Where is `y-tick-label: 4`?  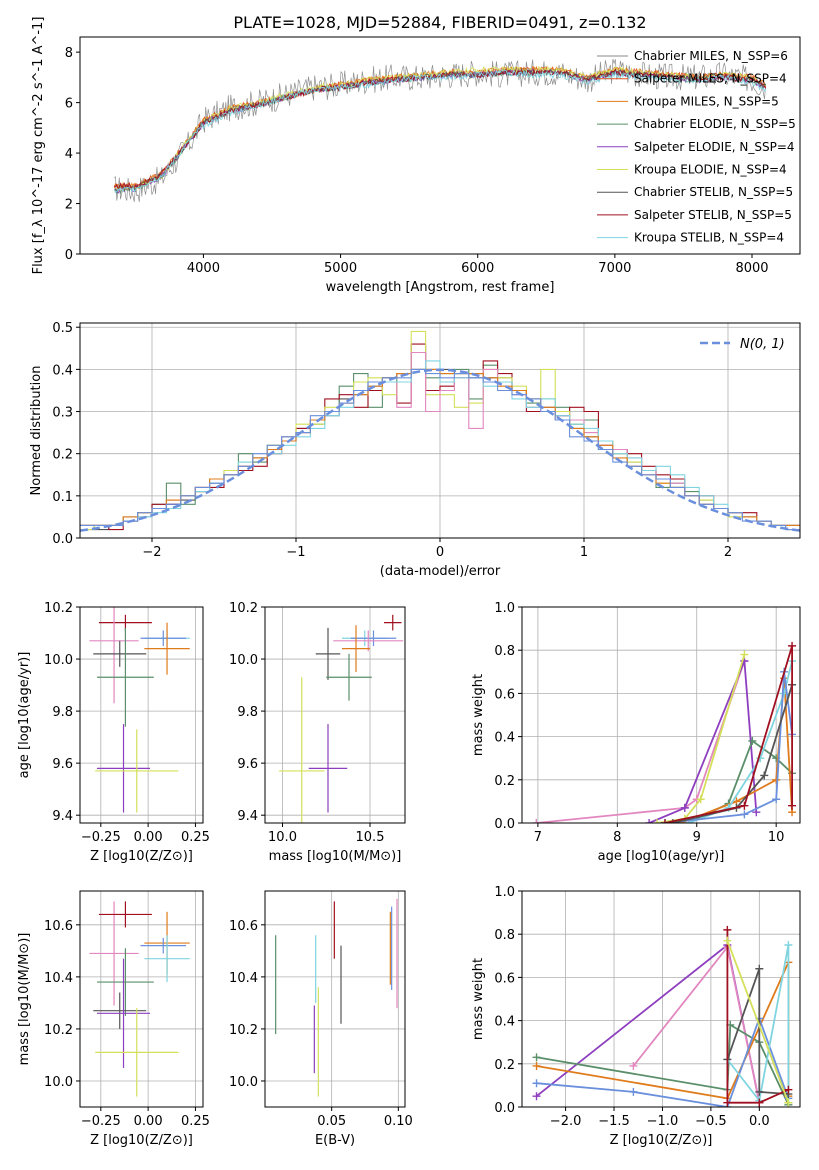
y-tick-label: 4 is located at coordinates (69, 154).